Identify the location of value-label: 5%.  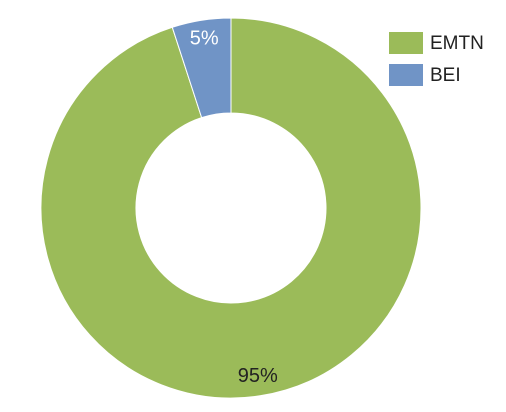
(204, 38).